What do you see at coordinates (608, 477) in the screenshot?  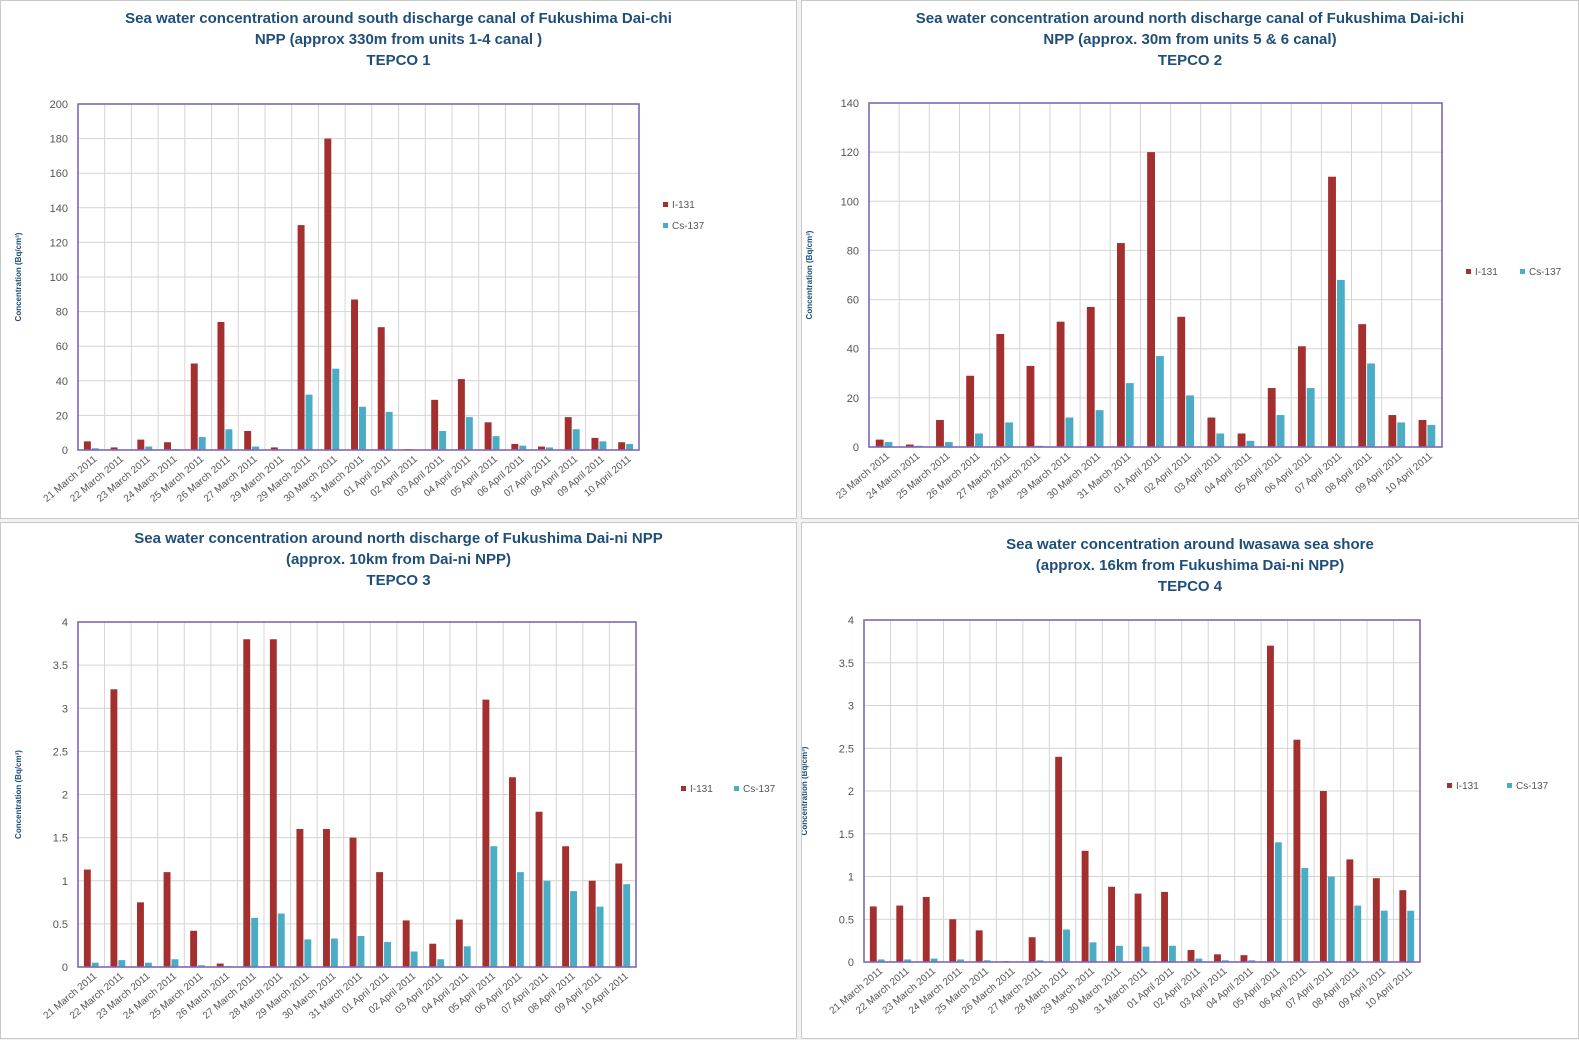 I see `x-tick-label: 10 April 2011` at bounding box center [608, 477].